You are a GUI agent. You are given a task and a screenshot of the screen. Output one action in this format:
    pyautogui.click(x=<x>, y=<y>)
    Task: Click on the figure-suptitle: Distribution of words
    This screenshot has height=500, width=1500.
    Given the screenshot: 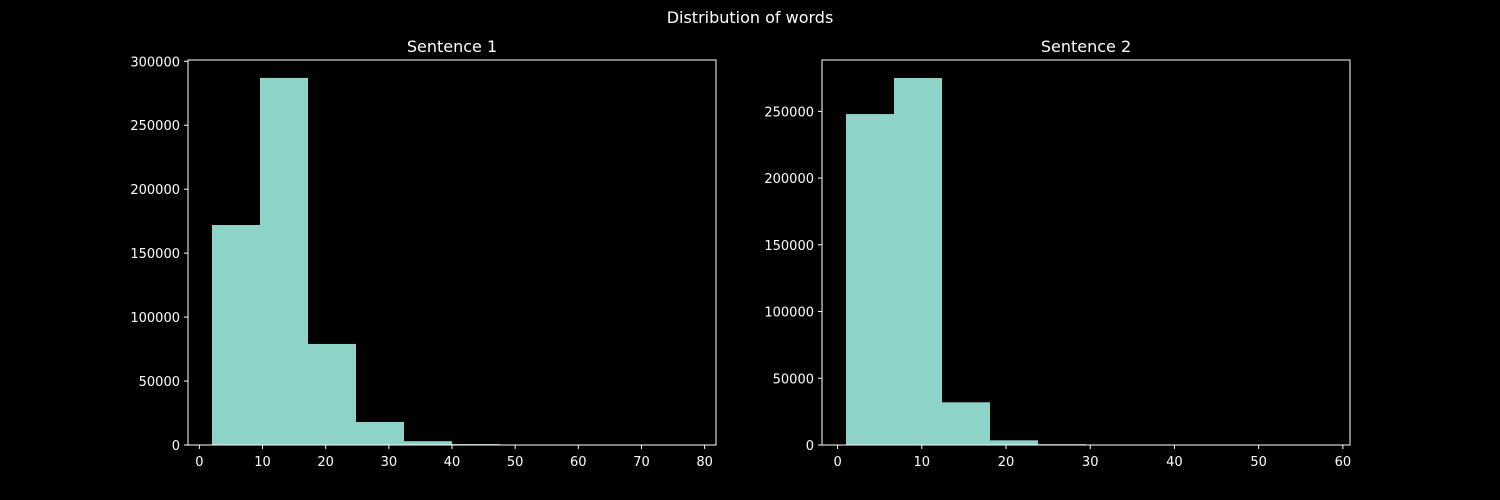 What is the action you would take?
    pyautogui.click(x=750, y=17)
    